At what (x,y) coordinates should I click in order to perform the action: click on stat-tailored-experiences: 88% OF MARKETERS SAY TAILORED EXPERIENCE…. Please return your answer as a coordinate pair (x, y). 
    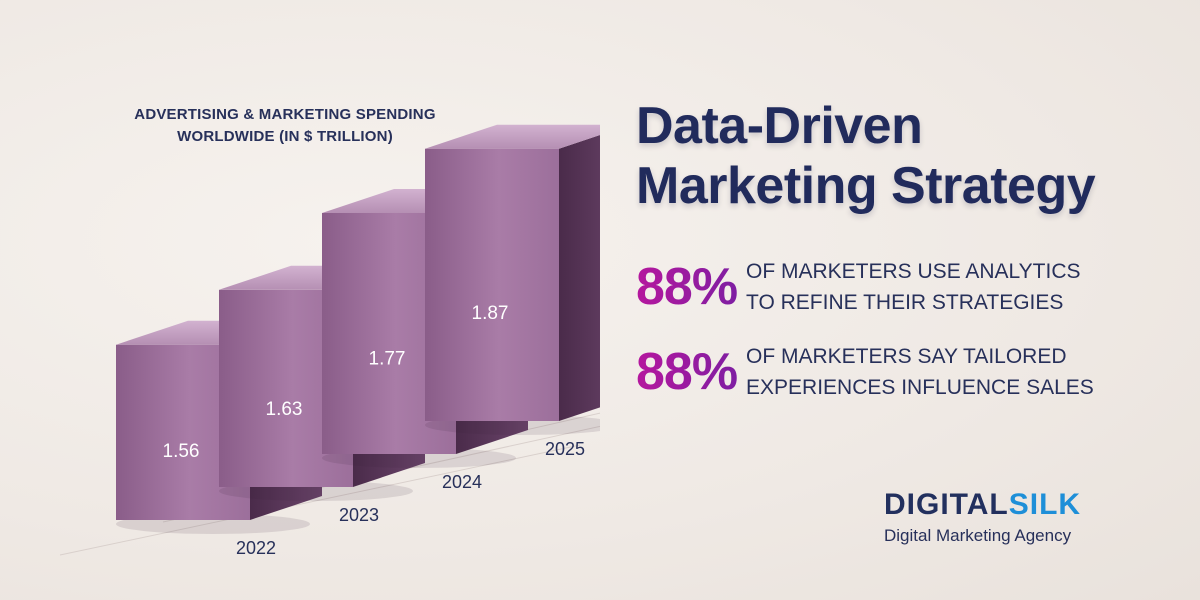
    Looking at the image, I should click on (865, 372).